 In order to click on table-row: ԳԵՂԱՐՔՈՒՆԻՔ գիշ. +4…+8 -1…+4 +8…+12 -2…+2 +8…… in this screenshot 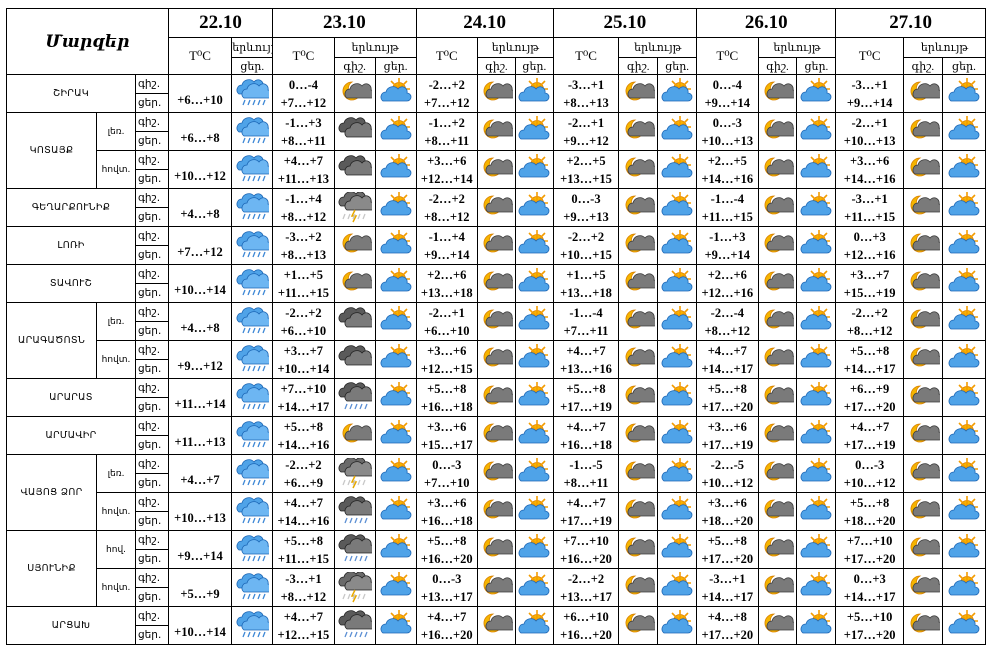, I will do `click(496, 207)`.